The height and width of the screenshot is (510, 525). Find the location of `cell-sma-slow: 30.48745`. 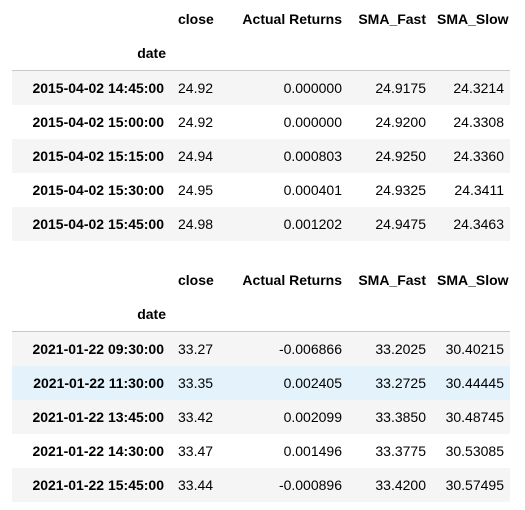

cell-sma-slow: 30.48745 is located at coordinates (474, 417).